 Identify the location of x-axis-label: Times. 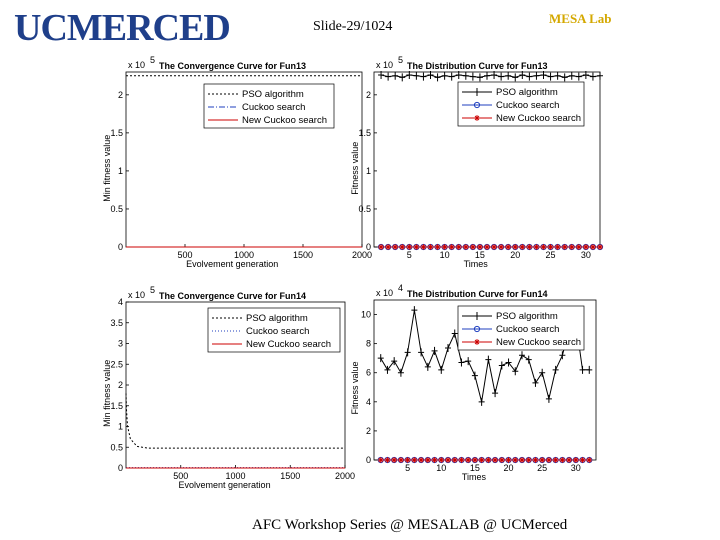
(474, 477).